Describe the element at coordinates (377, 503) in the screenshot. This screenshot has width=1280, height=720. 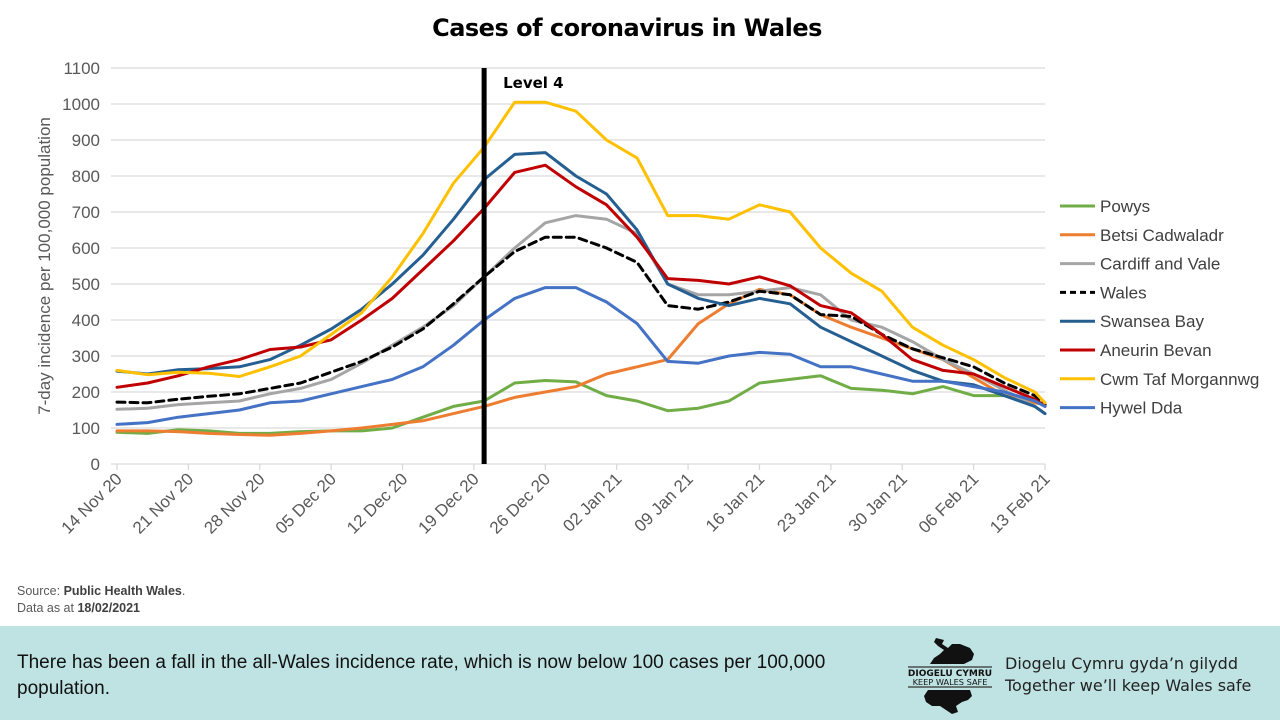
I see `x-tick-label: 12 Dec 20` at that location.